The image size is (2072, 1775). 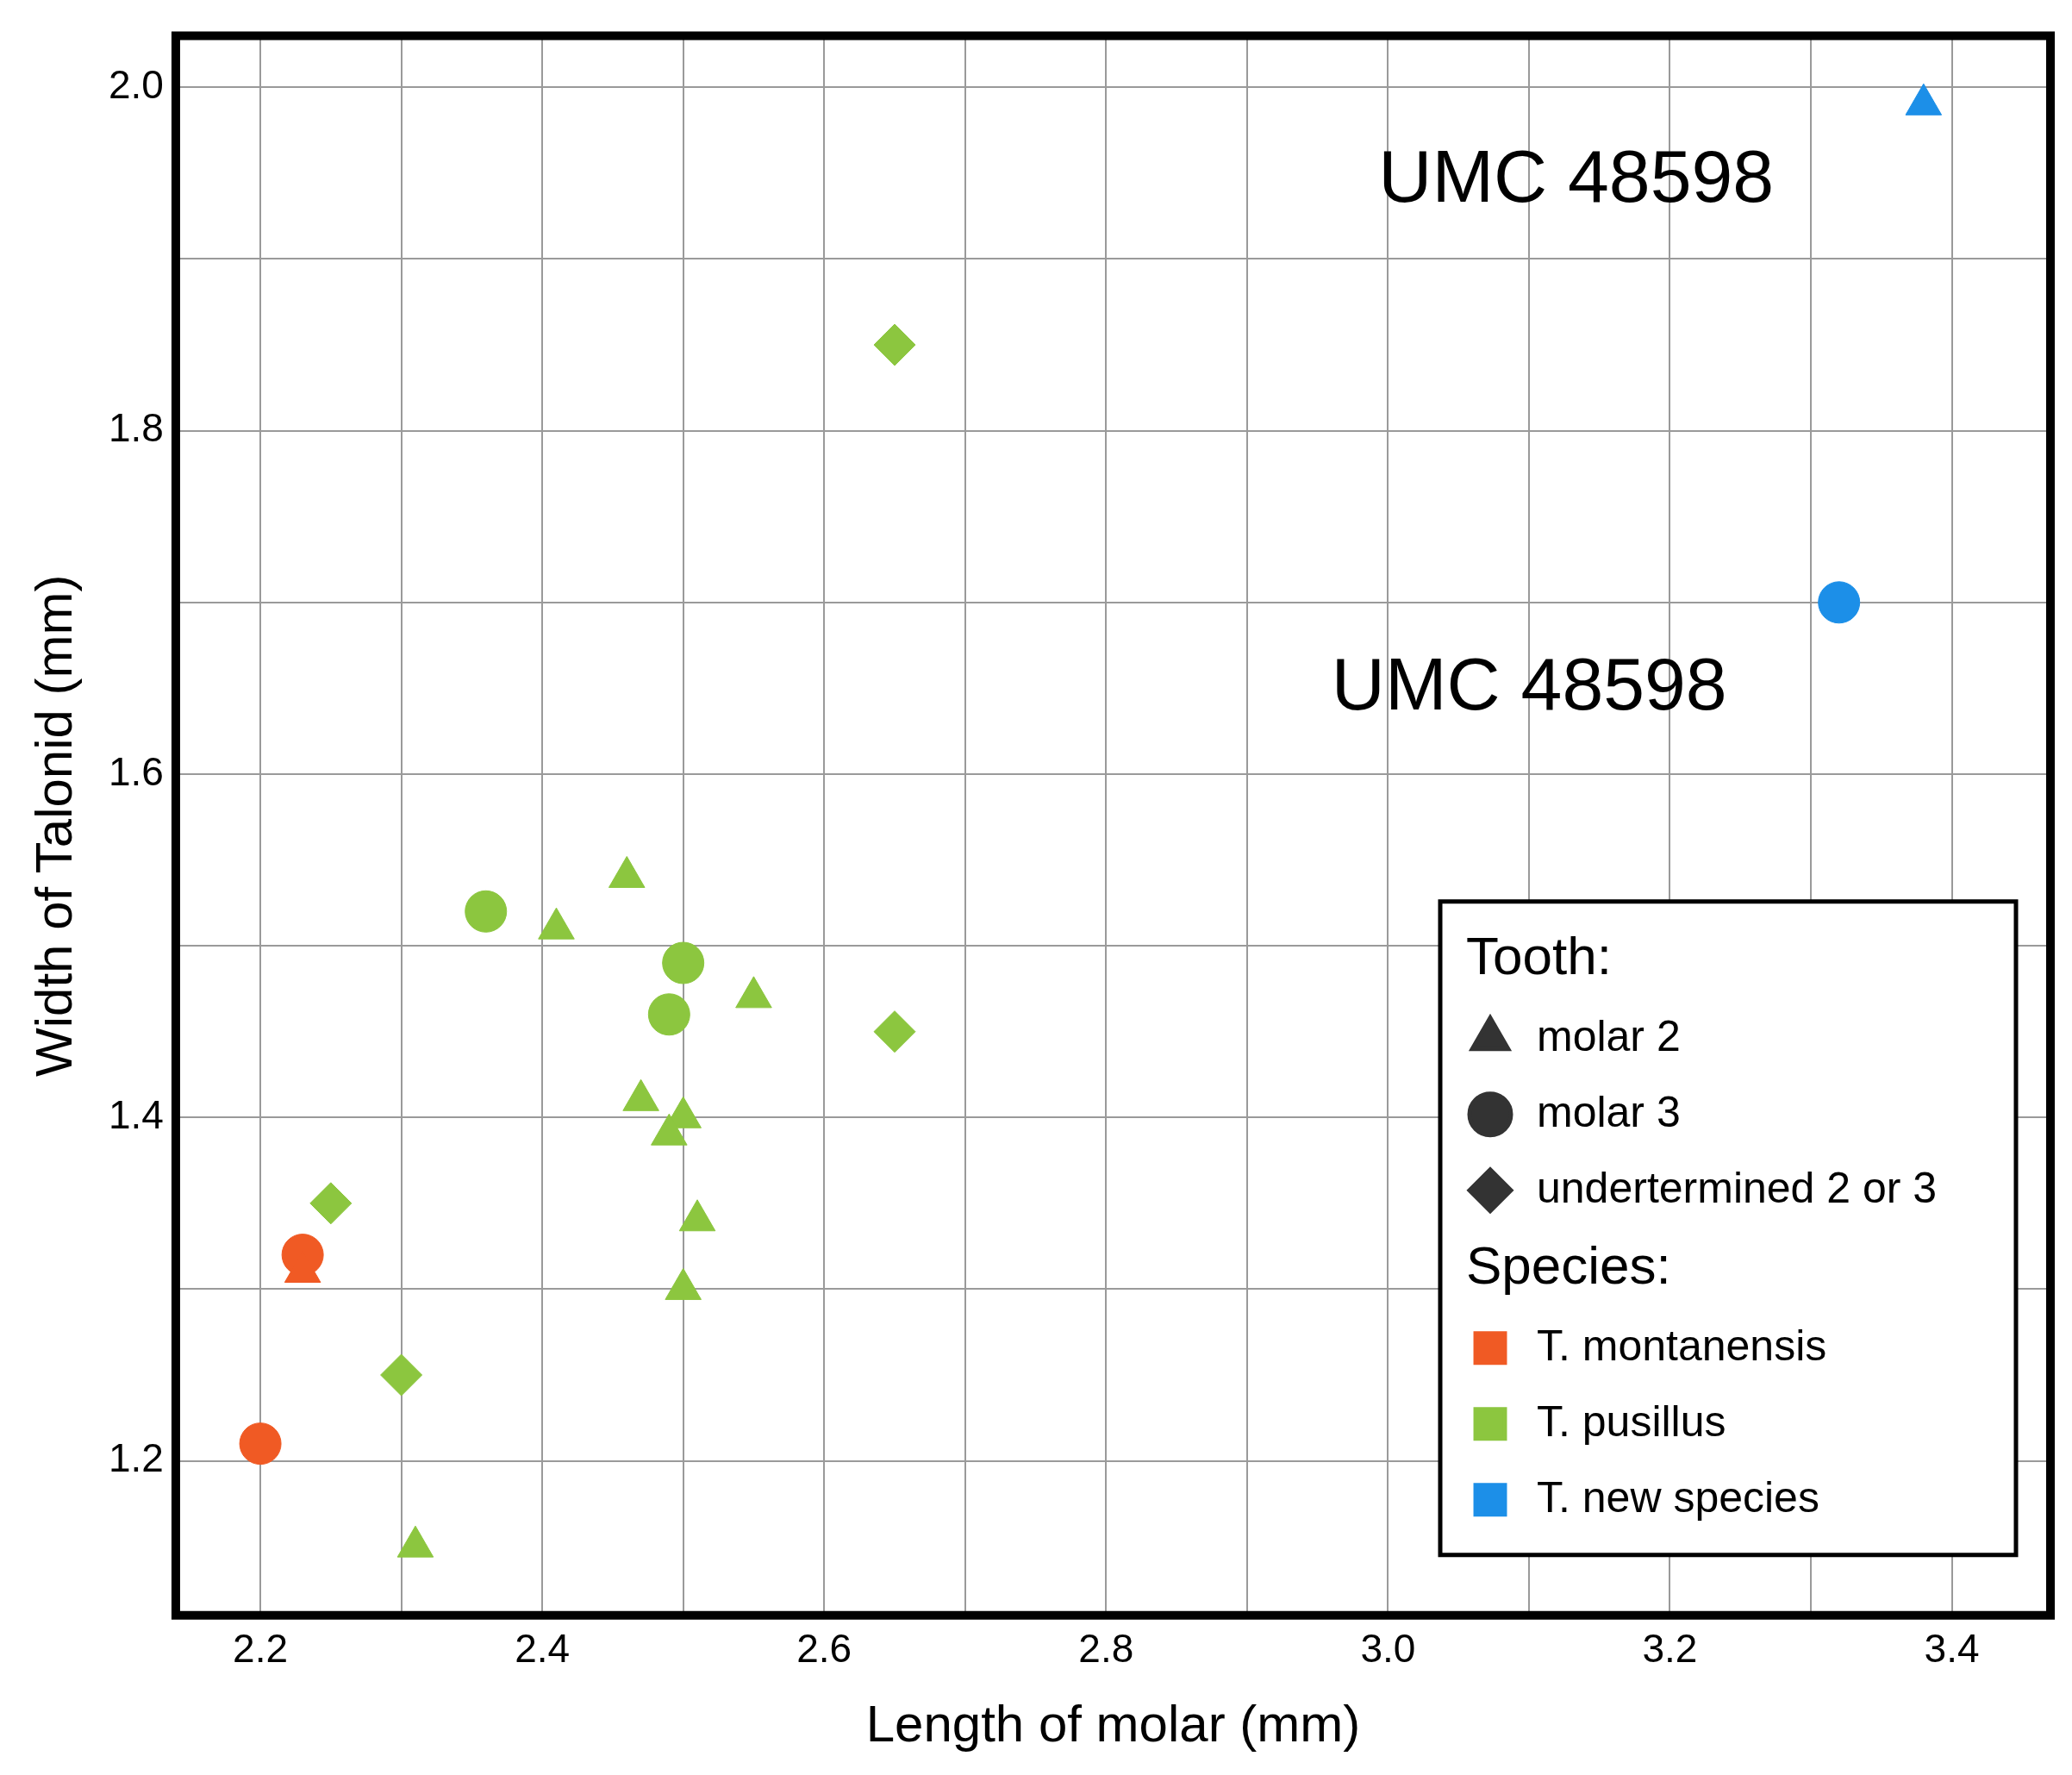 What do you see at coordinates (136, 85) in the screenshot?
I see `y-tick-label: 2.0` at bounding box center [136, 85].